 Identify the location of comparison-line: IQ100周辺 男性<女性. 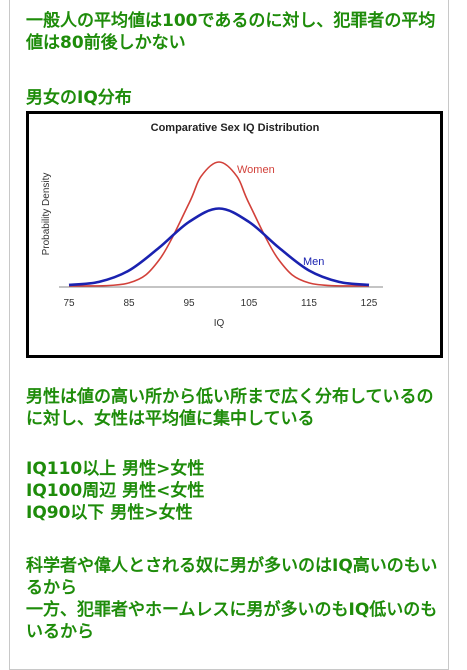
(115, 491).